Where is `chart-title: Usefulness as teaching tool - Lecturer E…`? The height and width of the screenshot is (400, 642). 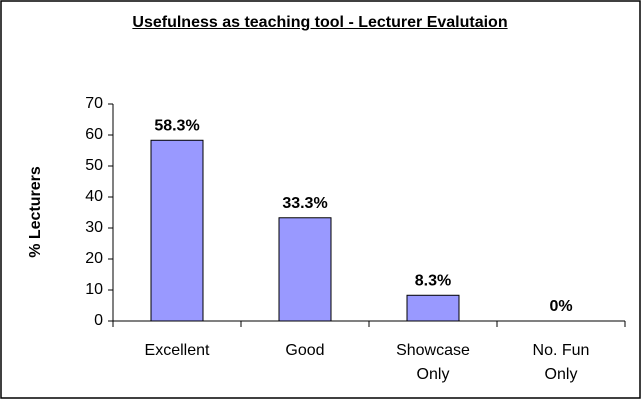
chart-title: Usefulness as teaching tool - Lecturer E… is located at coordinates (320, 22).